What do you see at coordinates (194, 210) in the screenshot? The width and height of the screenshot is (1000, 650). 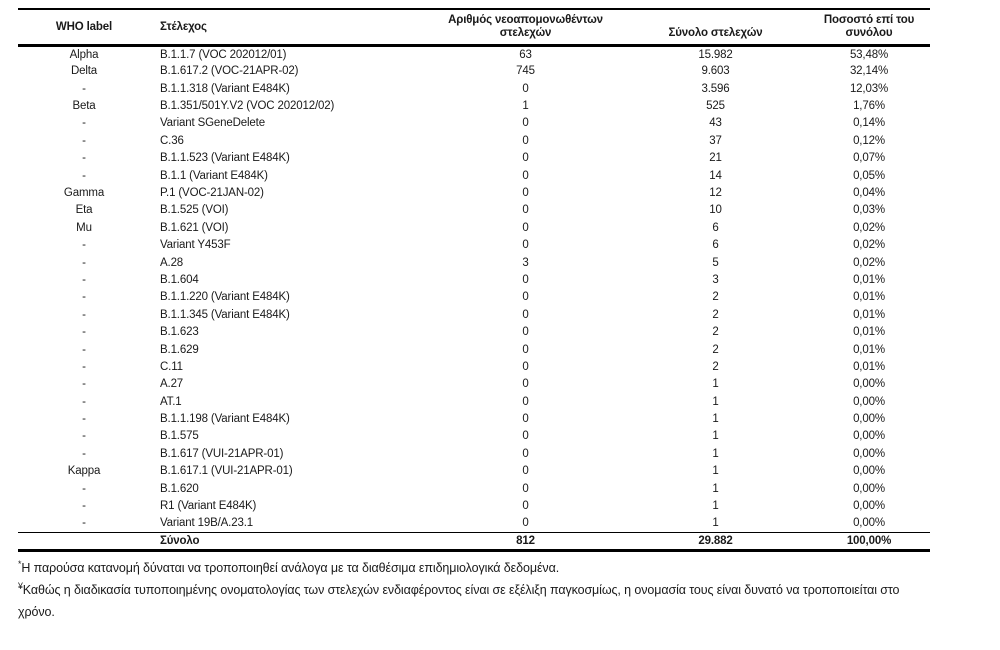 I see `cell-strain: B.1.525 (VOI)` at bounding box center [194, 210].